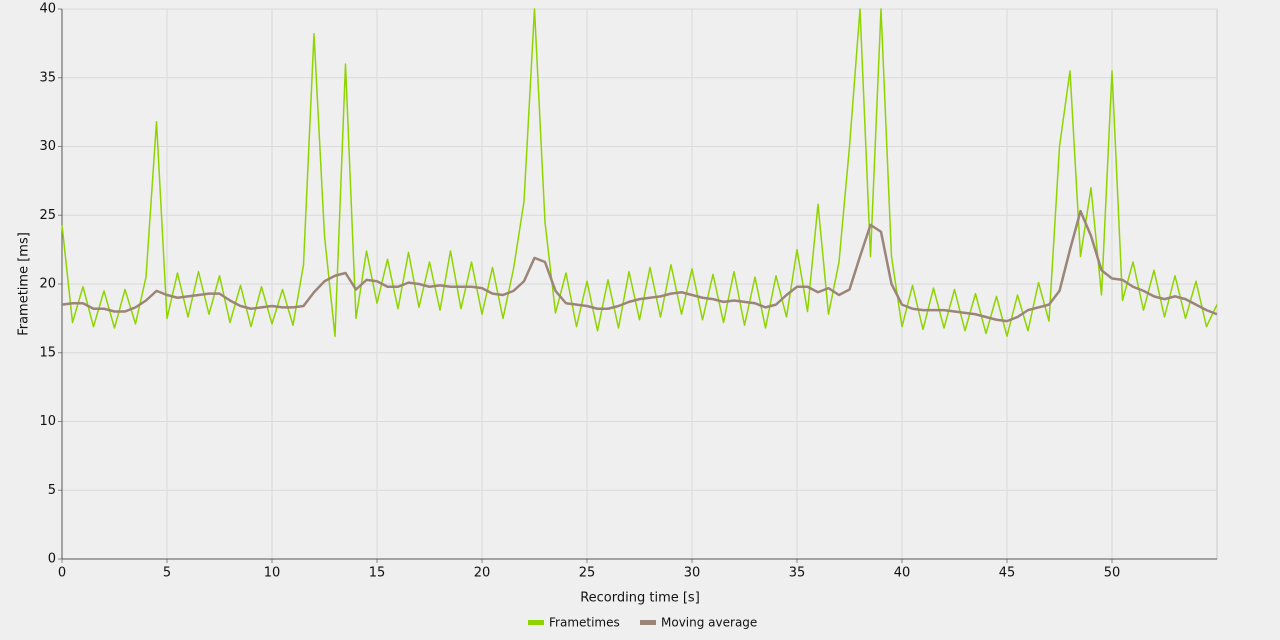 Image resolution: width=1280 pixels, height=640 pixels. I want to click on y-tick-label: 5, so click(52, 490).